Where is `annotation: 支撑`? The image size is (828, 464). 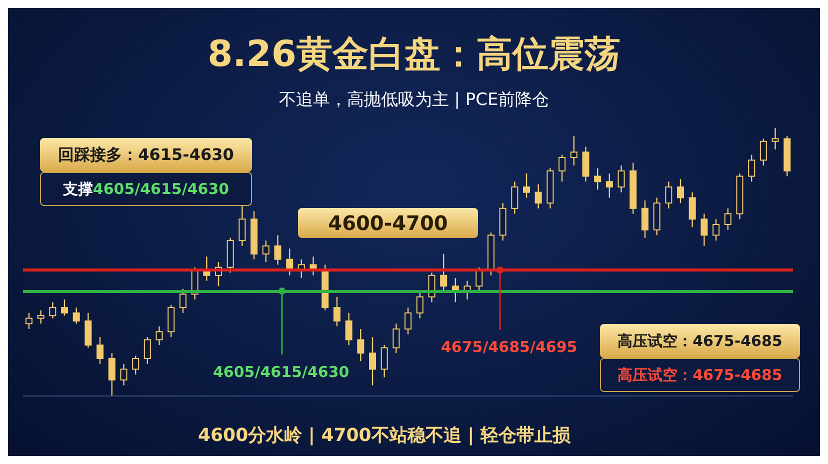 annotation: 支撑 is located at coordinates (77, 189).